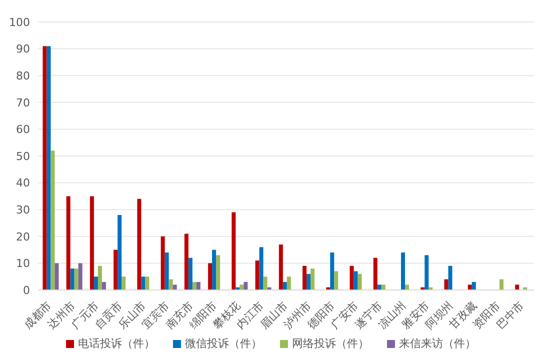  What do you see at coordinates (23, 103) in the screenshot?
I see `y-tick-label: 70` at bounding box center [23, 103].